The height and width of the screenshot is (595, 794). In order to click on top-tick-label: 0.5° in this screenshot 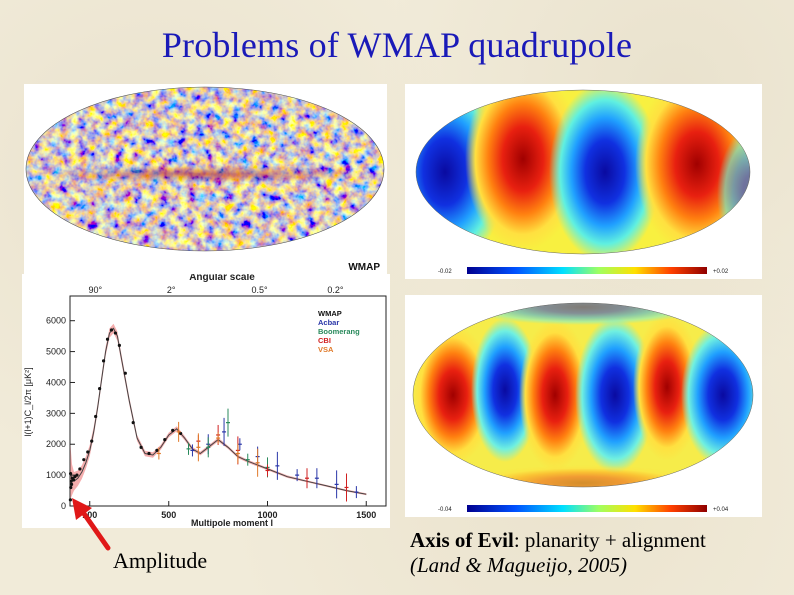, I will do `click(260, 290)`.